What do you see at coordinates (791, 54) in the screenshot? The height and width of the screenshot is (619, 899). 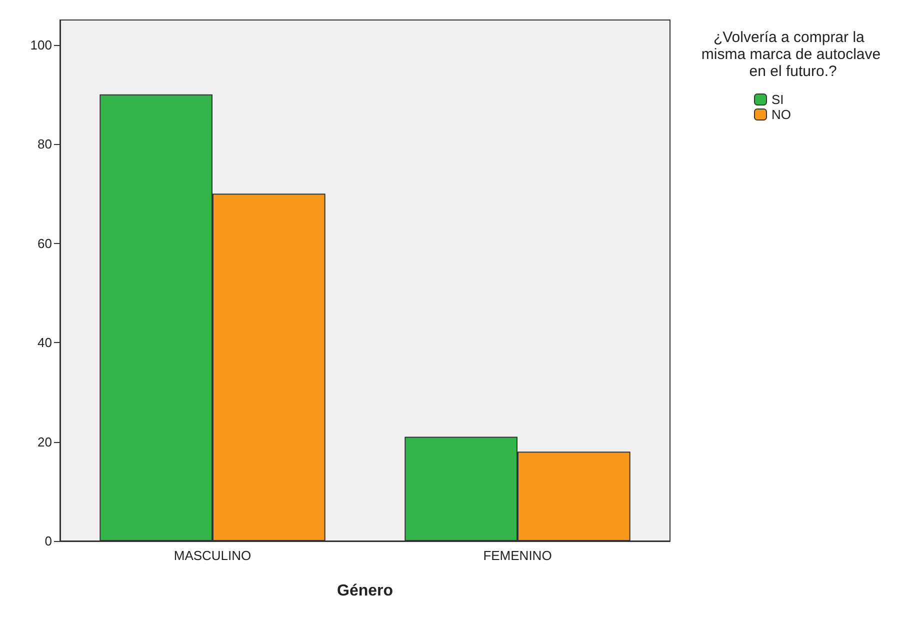 I see `legend-title: ¿Volvería a comprar la misma marca de autoclave en el futuro.?` at bounding box center [791, 54].